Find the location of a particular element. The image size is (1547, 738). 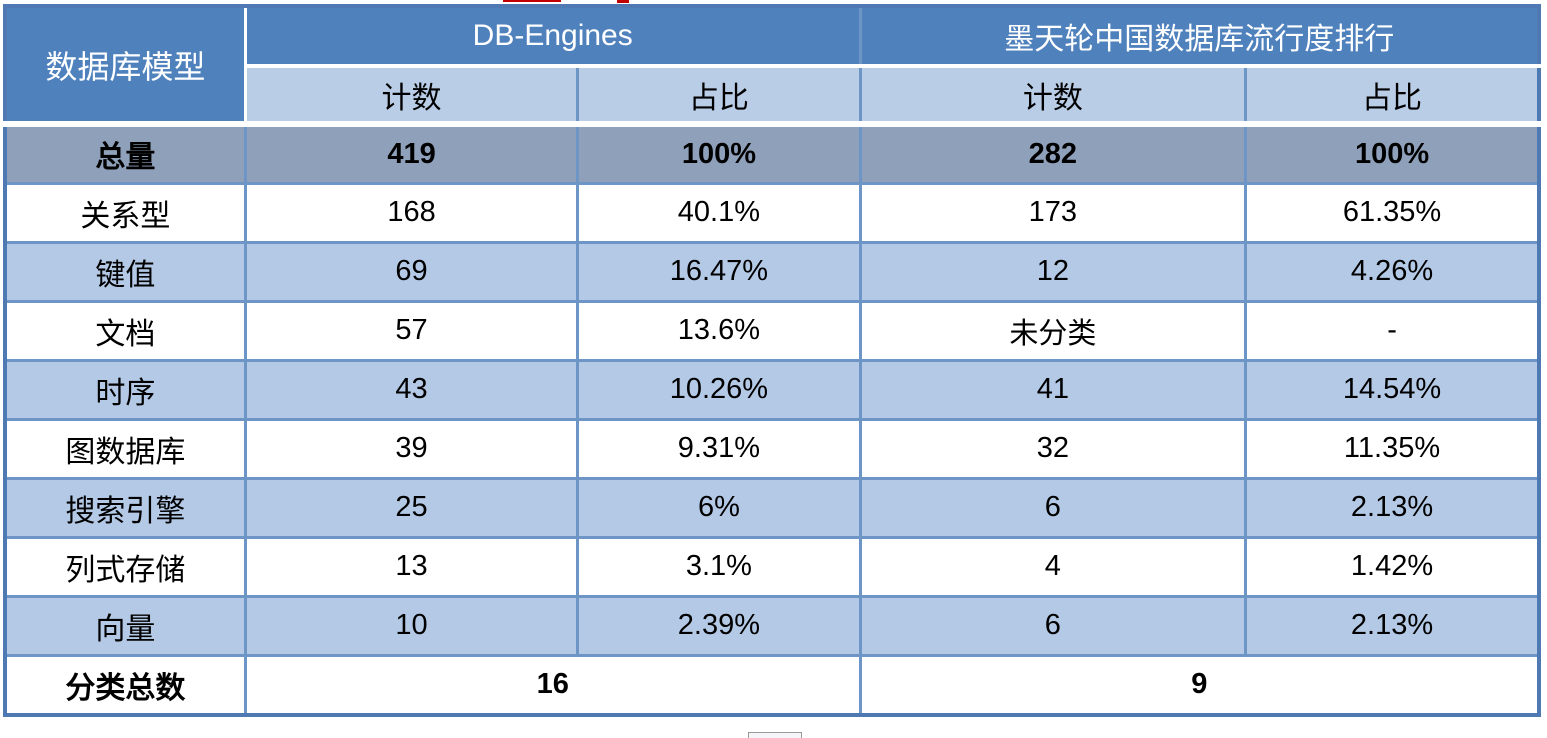

cell-value: 43 is located at coordinates (411, 389).